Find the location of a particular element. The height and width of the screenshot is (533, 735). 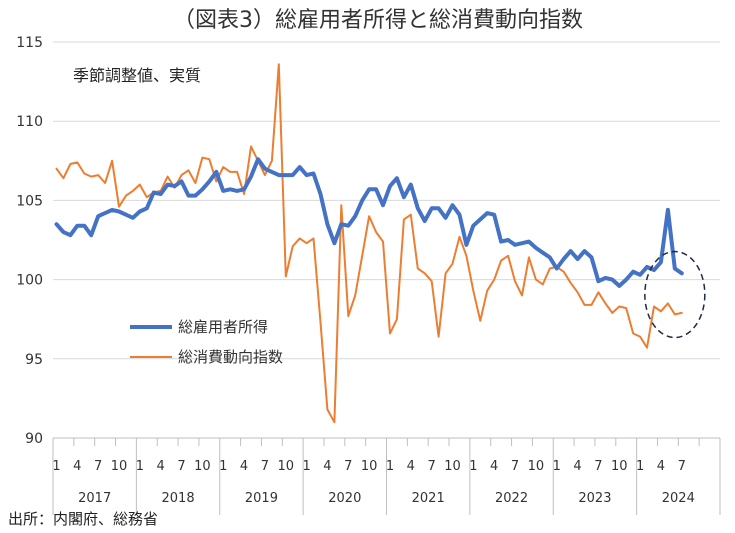

x-year-label: 2023 is located at coordinates (594, 498).